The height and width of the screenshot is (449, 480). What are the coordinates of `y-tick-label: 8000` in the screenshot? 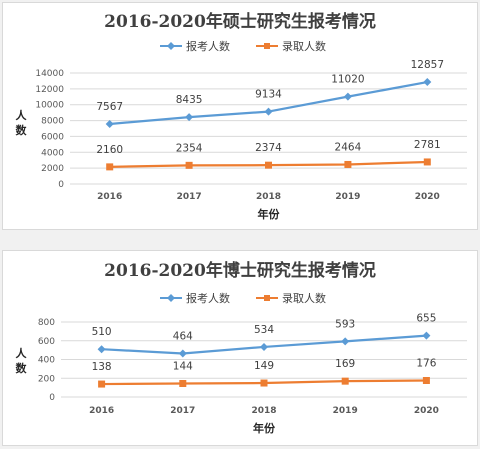 It's located at (52, 122).